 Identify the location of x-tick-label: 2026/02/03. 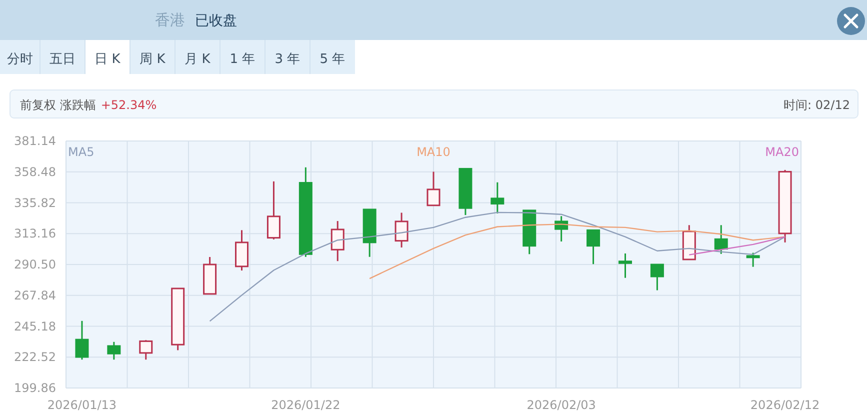
(561, 405).